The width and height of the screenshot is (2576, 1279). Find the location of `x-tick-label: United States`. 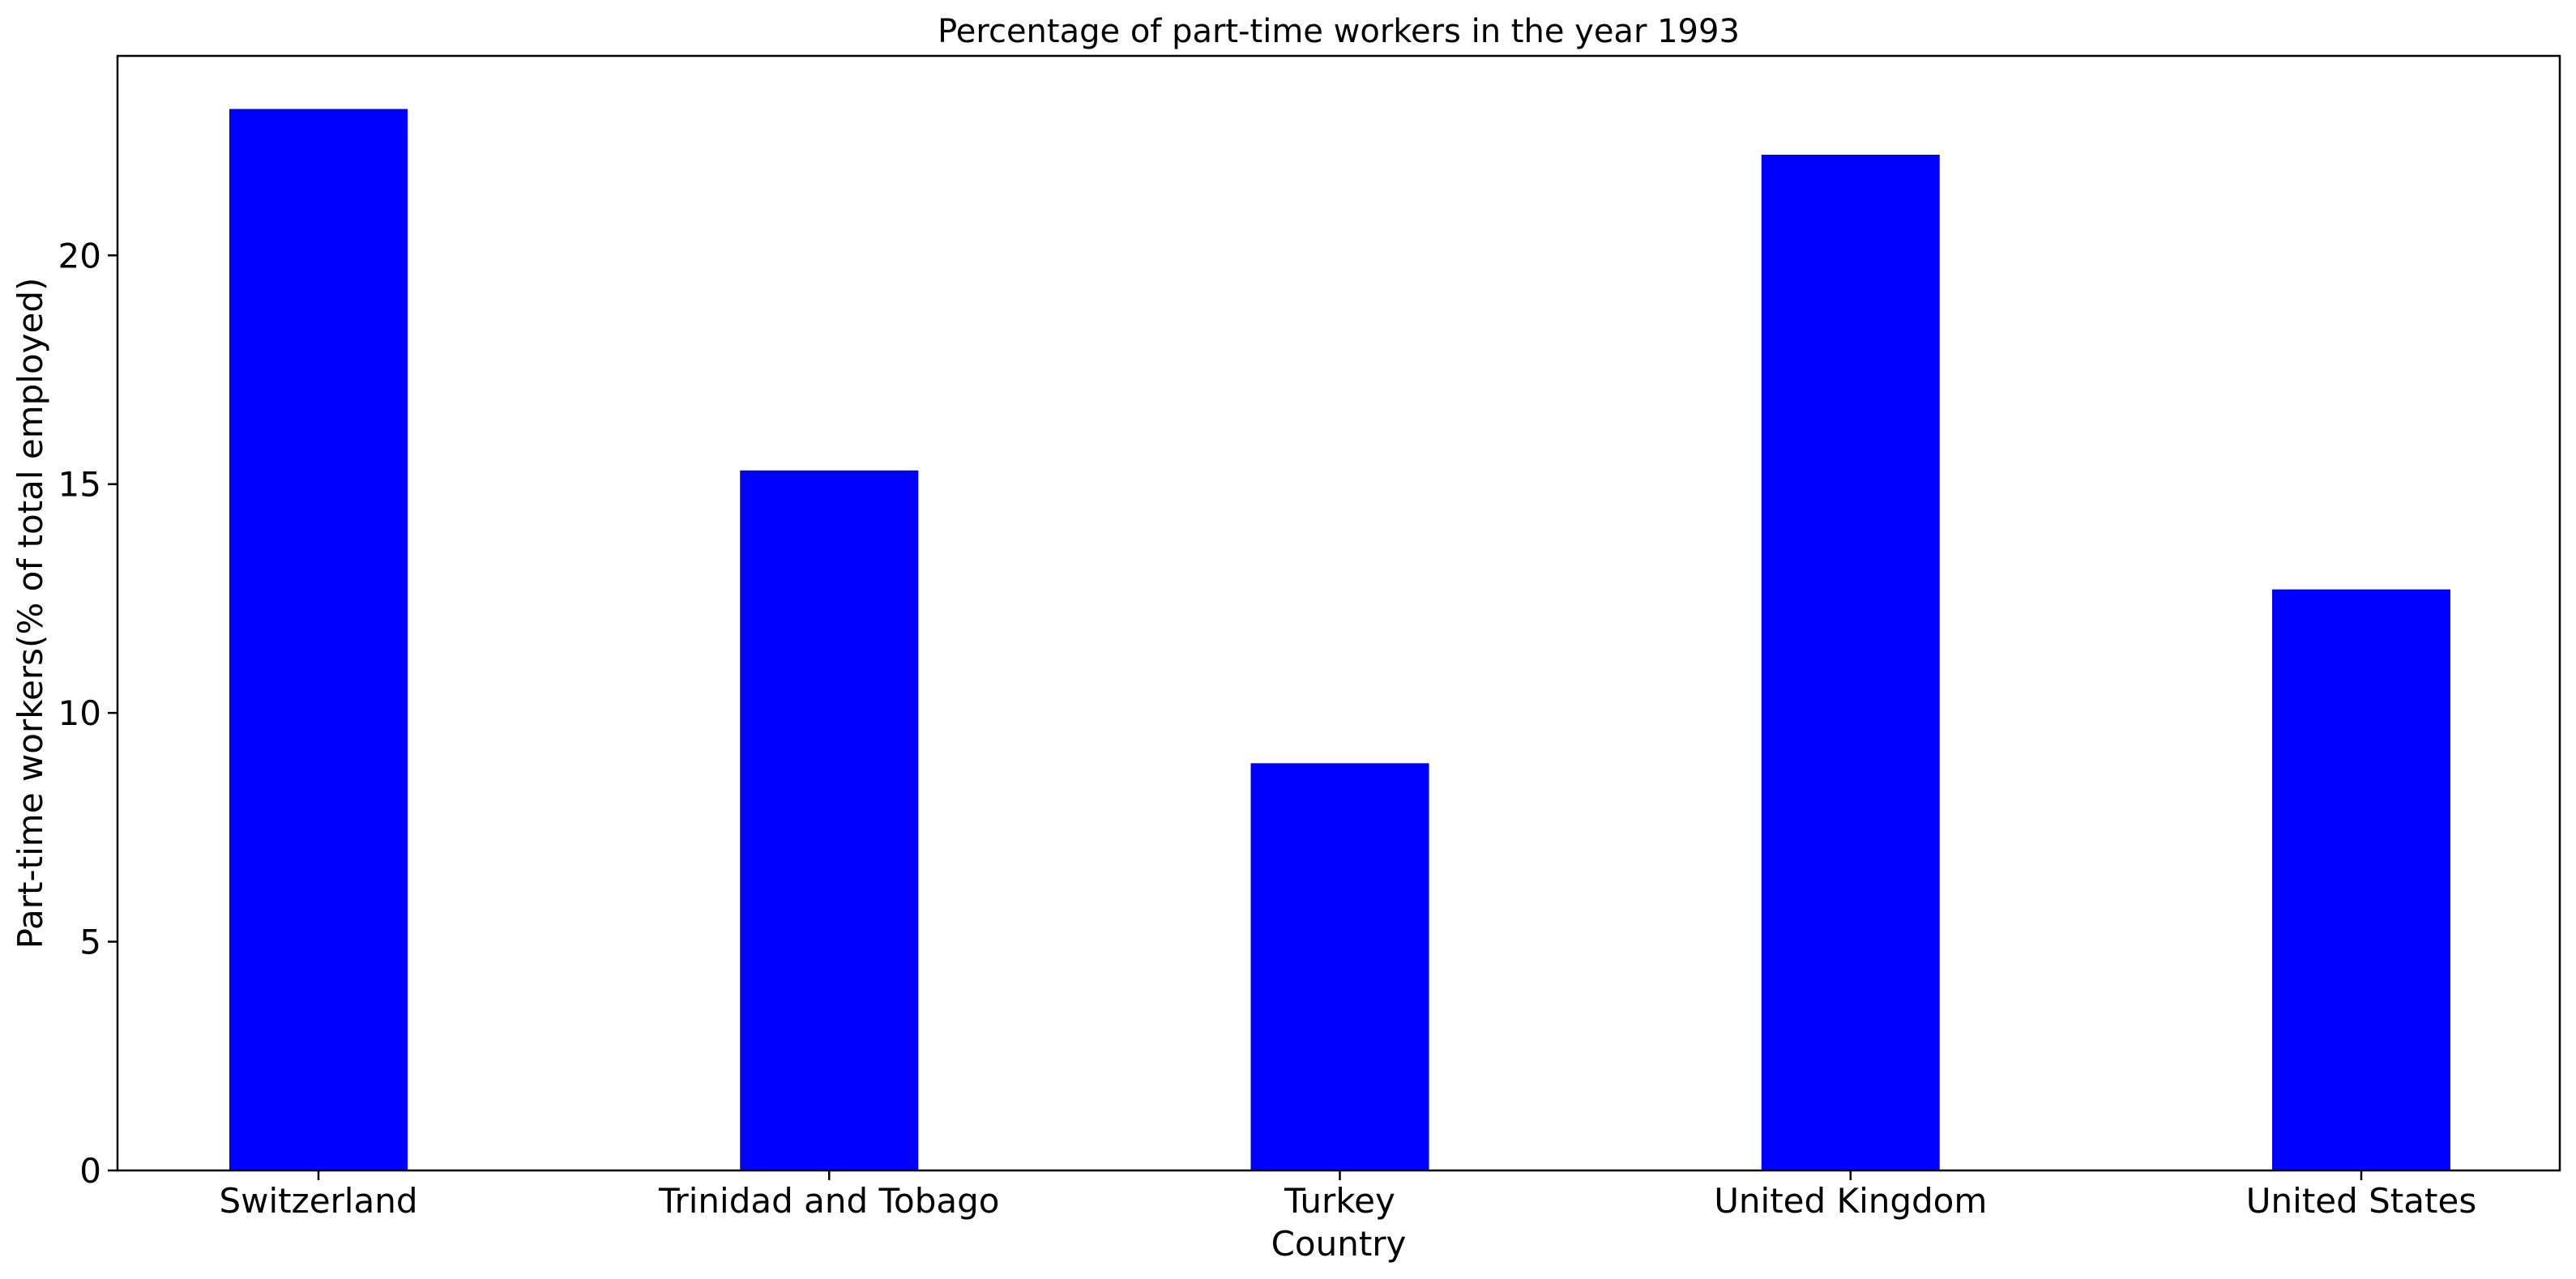

x-tick-label: United States is located at coordinates (2361, 1201).